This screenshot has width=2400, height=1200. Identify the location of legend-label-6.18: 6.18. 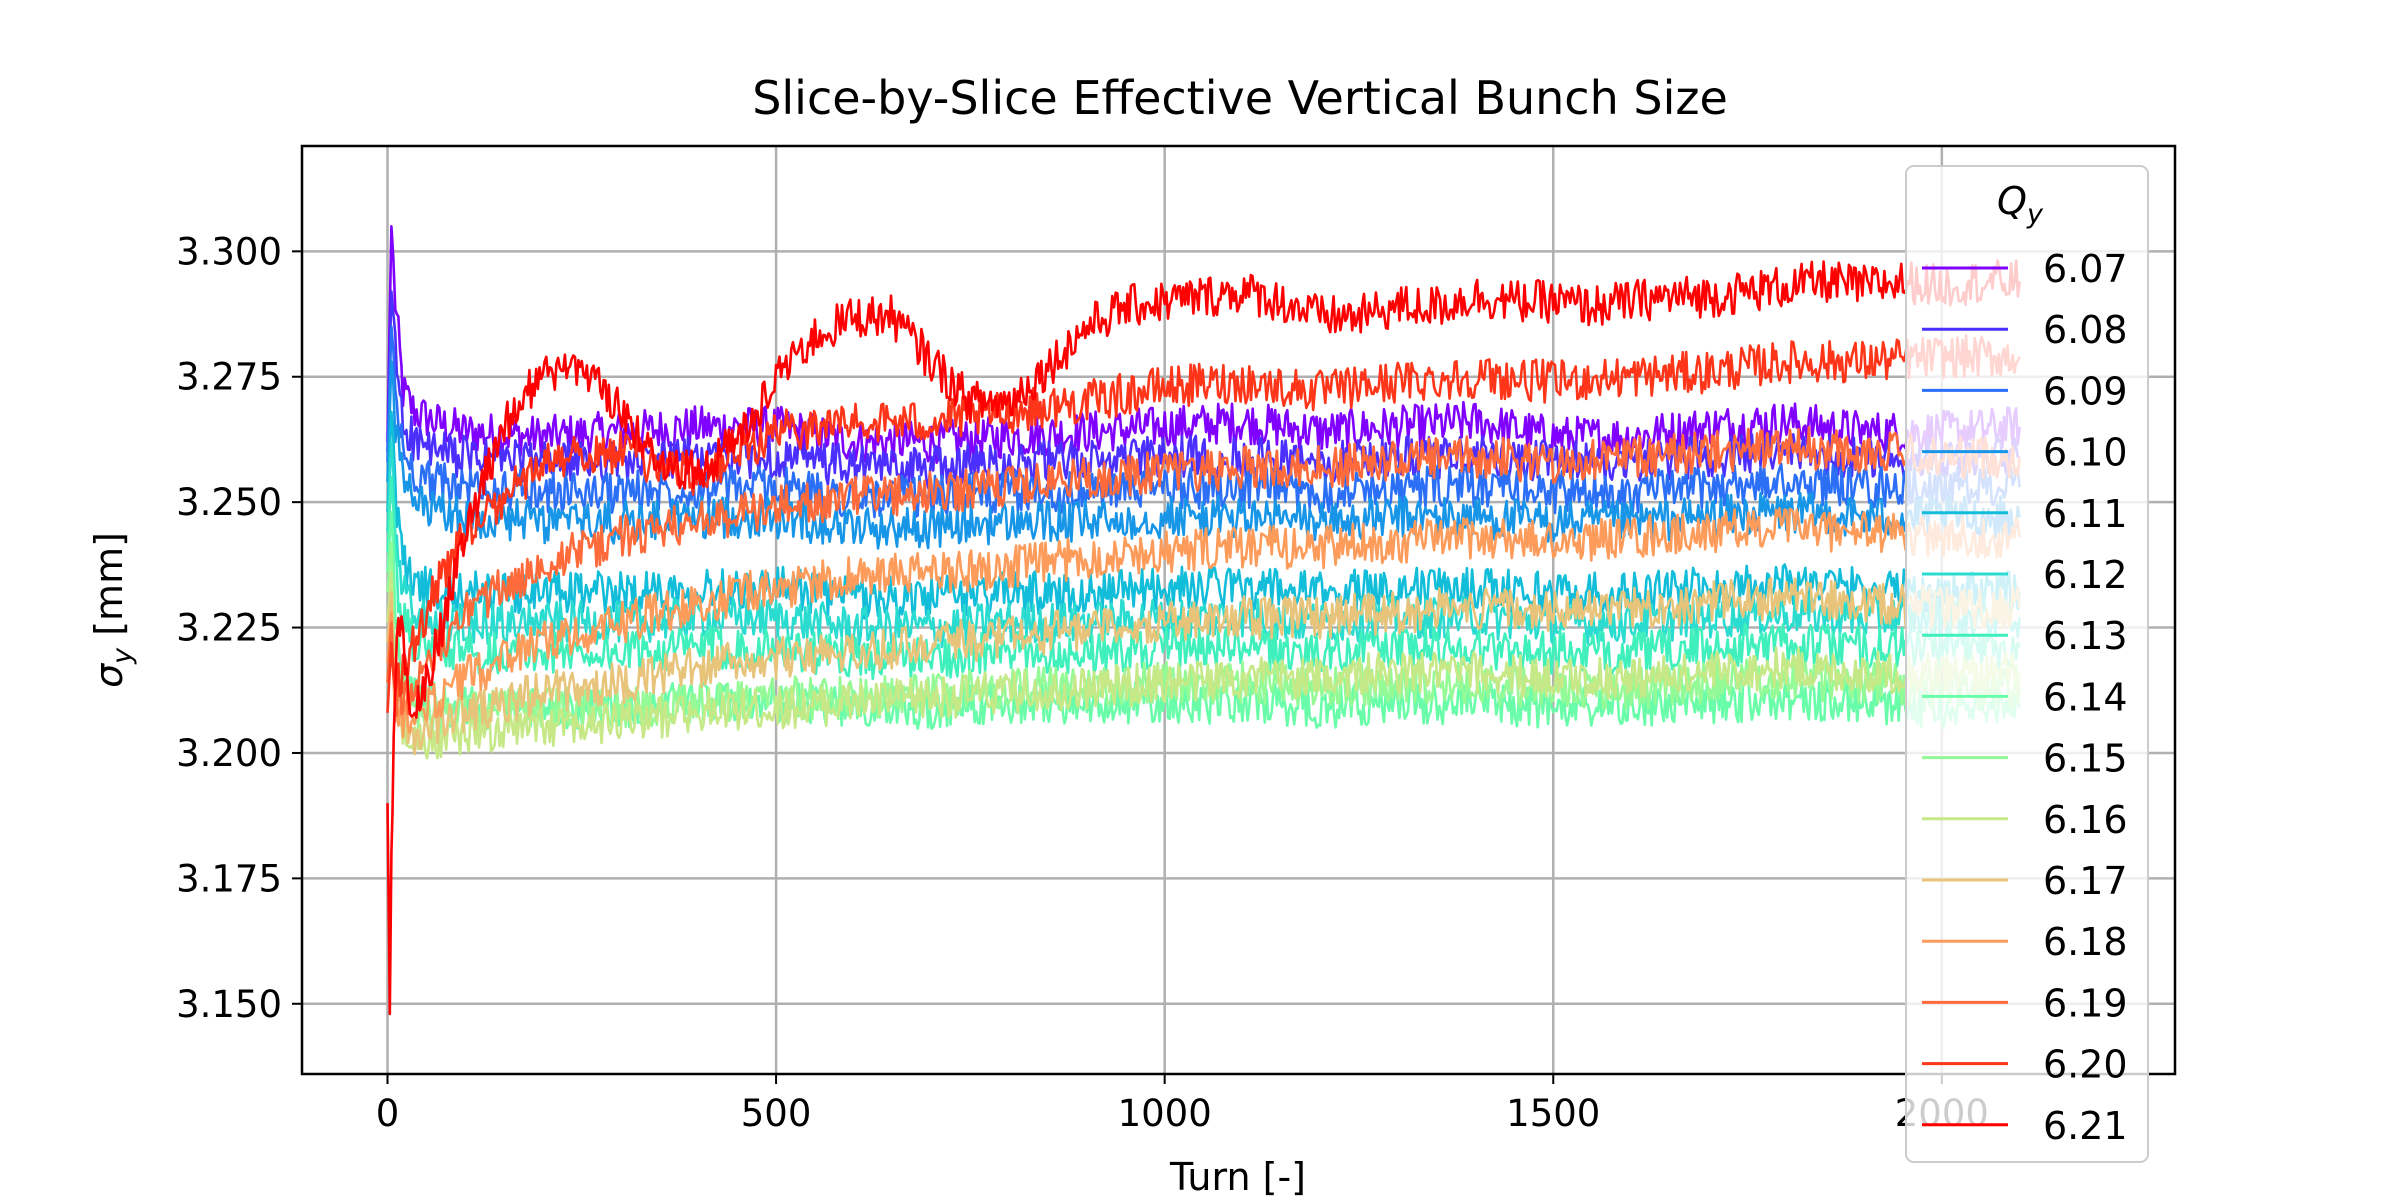
(2085, 942).